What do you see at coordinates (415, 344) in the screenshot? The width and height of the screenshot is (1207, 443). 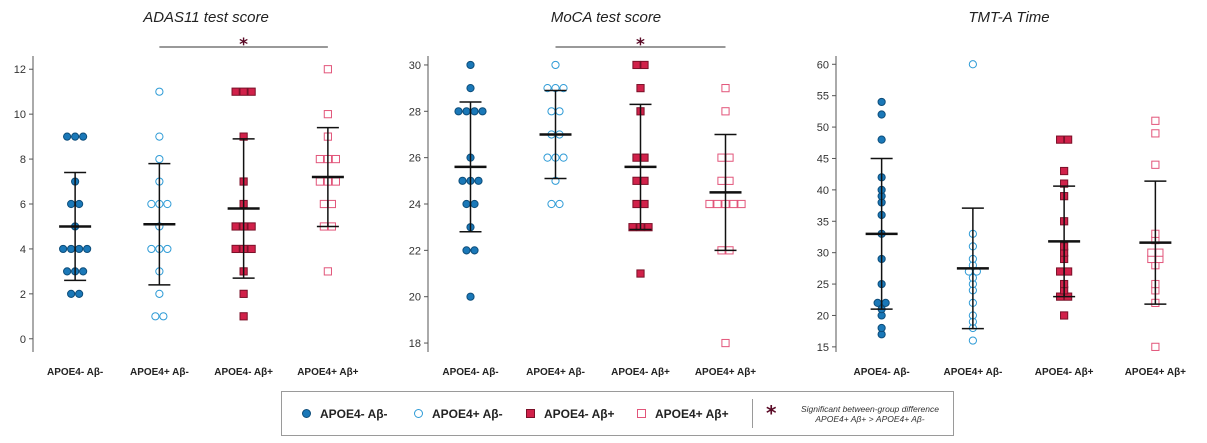 I see `y-tick-label: 18` at bounding box center [415, 344].